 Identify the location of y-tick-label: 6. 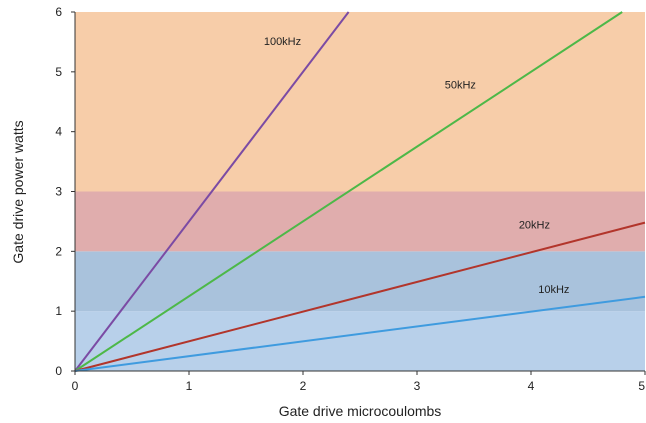
(58, 12).